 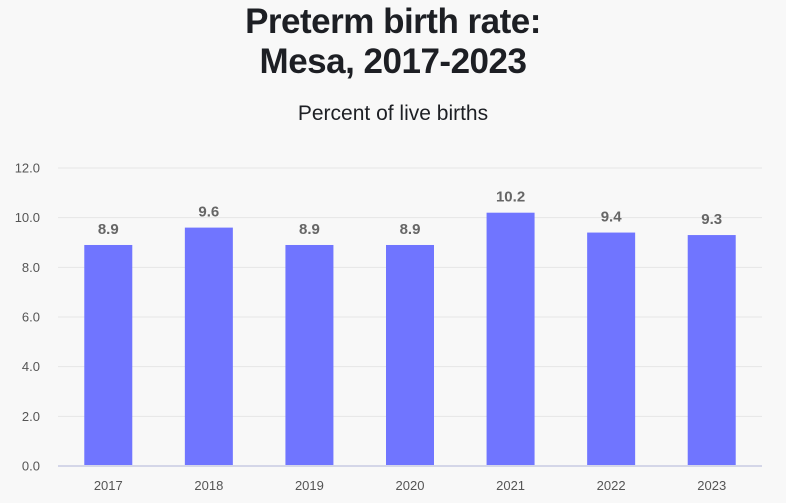 I want to click on y-tick-label: 12.0, so click(x=27, y=168).